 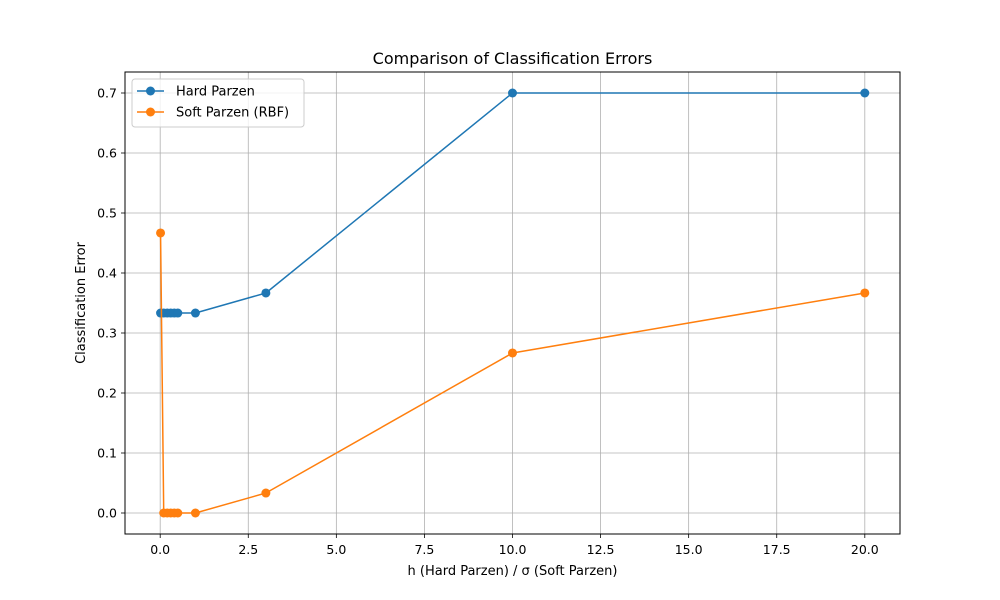 I want to click on y-axis-ticks: 0.0 0.1 0.2 0.3 0.4 0.5 0.6 0.7, so click(x=111, y=303).